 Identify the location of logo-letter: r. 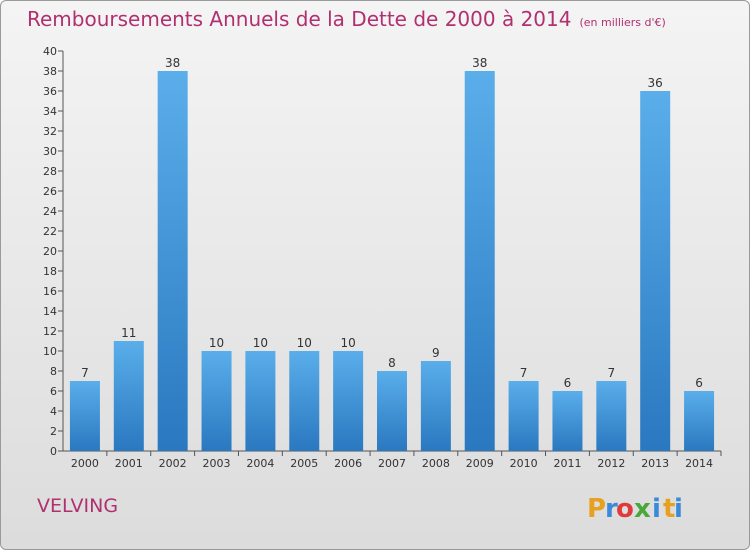
(611, 509).